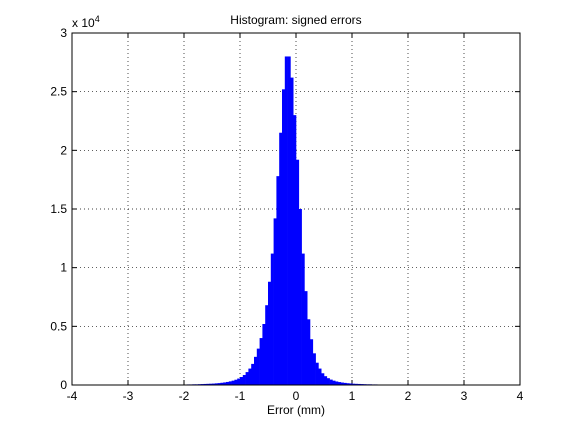 This screenshot has width=576, height=432. I want to click on y-tick-label: 1.5, so click(58, 209).